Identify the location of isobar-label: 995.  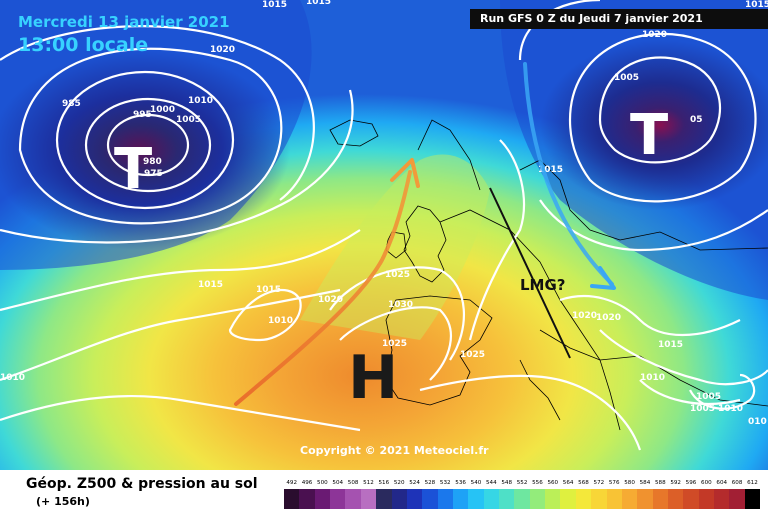
(142, 115).